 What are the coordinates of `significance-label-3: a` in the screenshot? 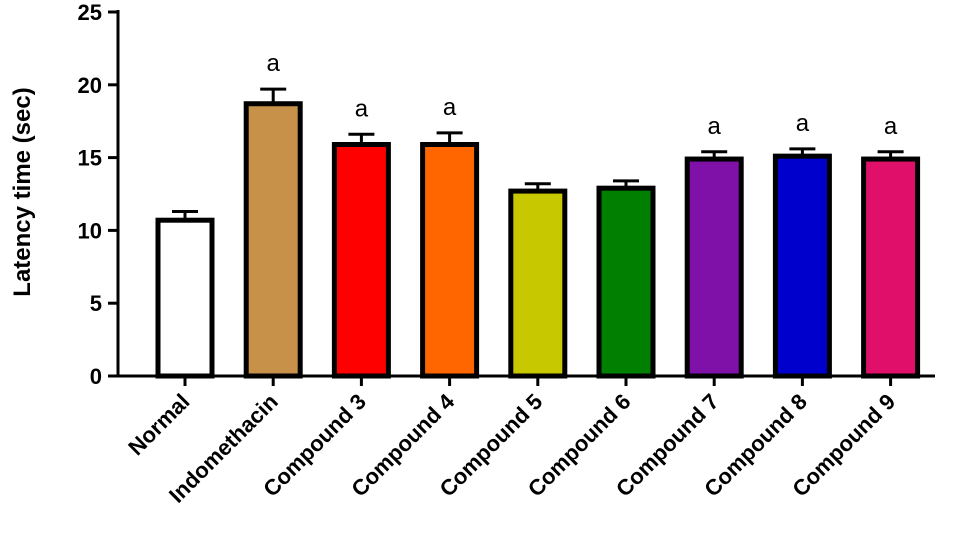 It's located at (450, 107).